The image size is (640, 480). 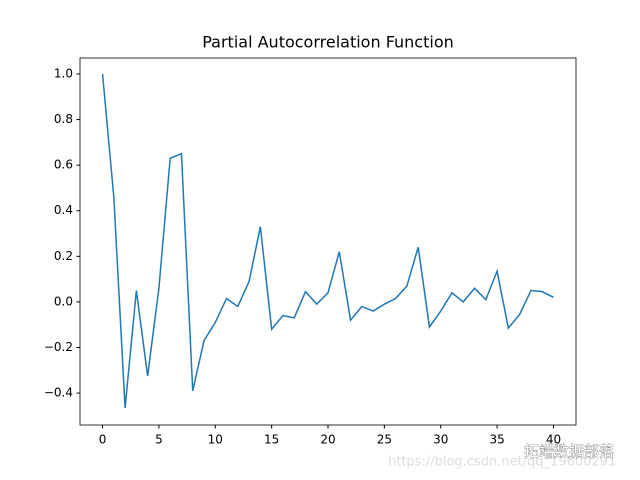 What do you see at coordinates (63, 210) in the screenshot?
I see `y-tick-label: 0.4` at bounding box center [63, 210].